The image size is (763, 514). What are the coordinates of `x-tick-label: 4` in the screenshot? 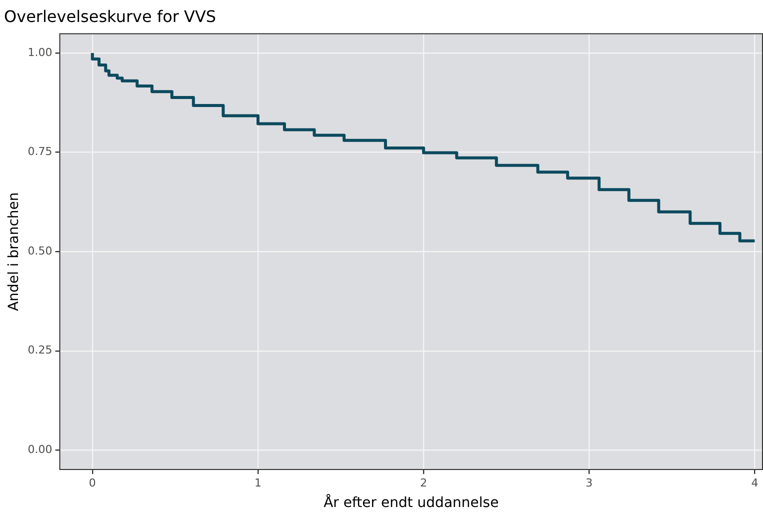 It's located at (754, 483).